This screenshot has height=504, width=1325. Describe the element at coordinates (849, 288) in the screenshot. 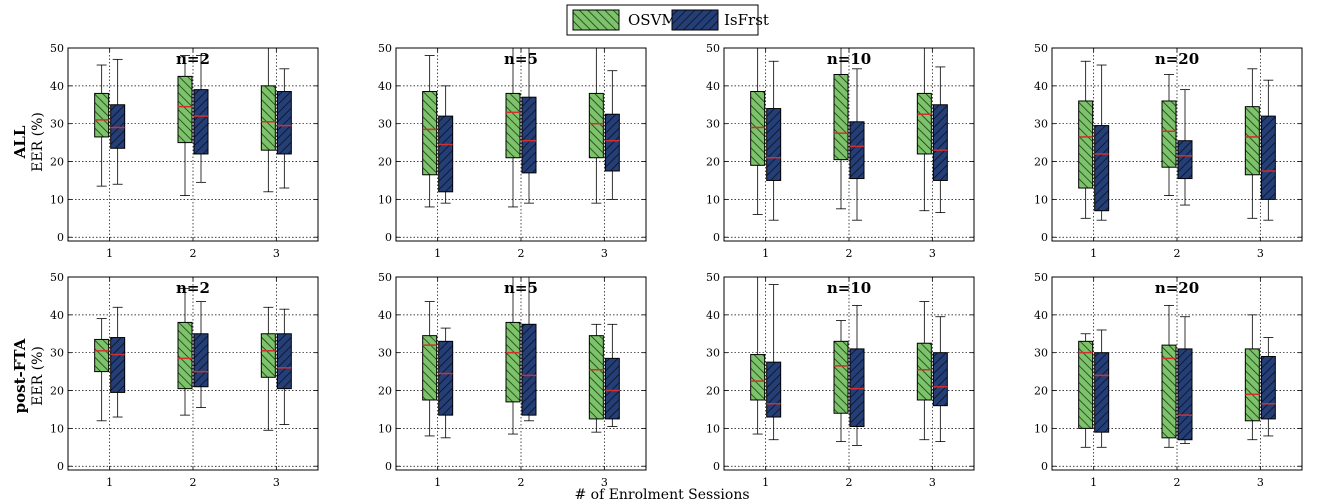

I see `panel-title: n=10` at that location.